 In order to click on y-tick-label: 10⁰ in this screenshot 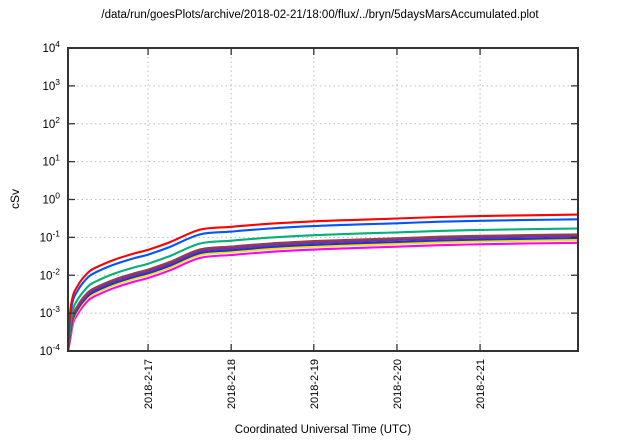, I will do `click(51, 199)`.